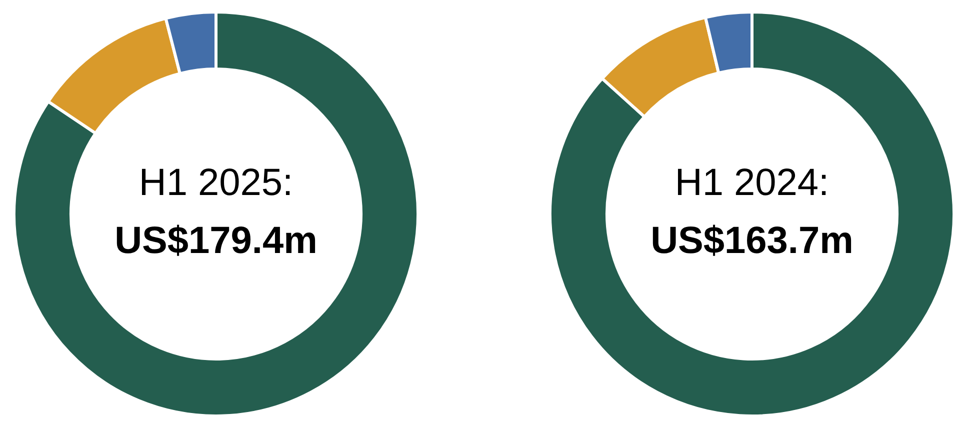 The image size is (961, 425). I want to click on text: H1 2025:, so click(216, 183).